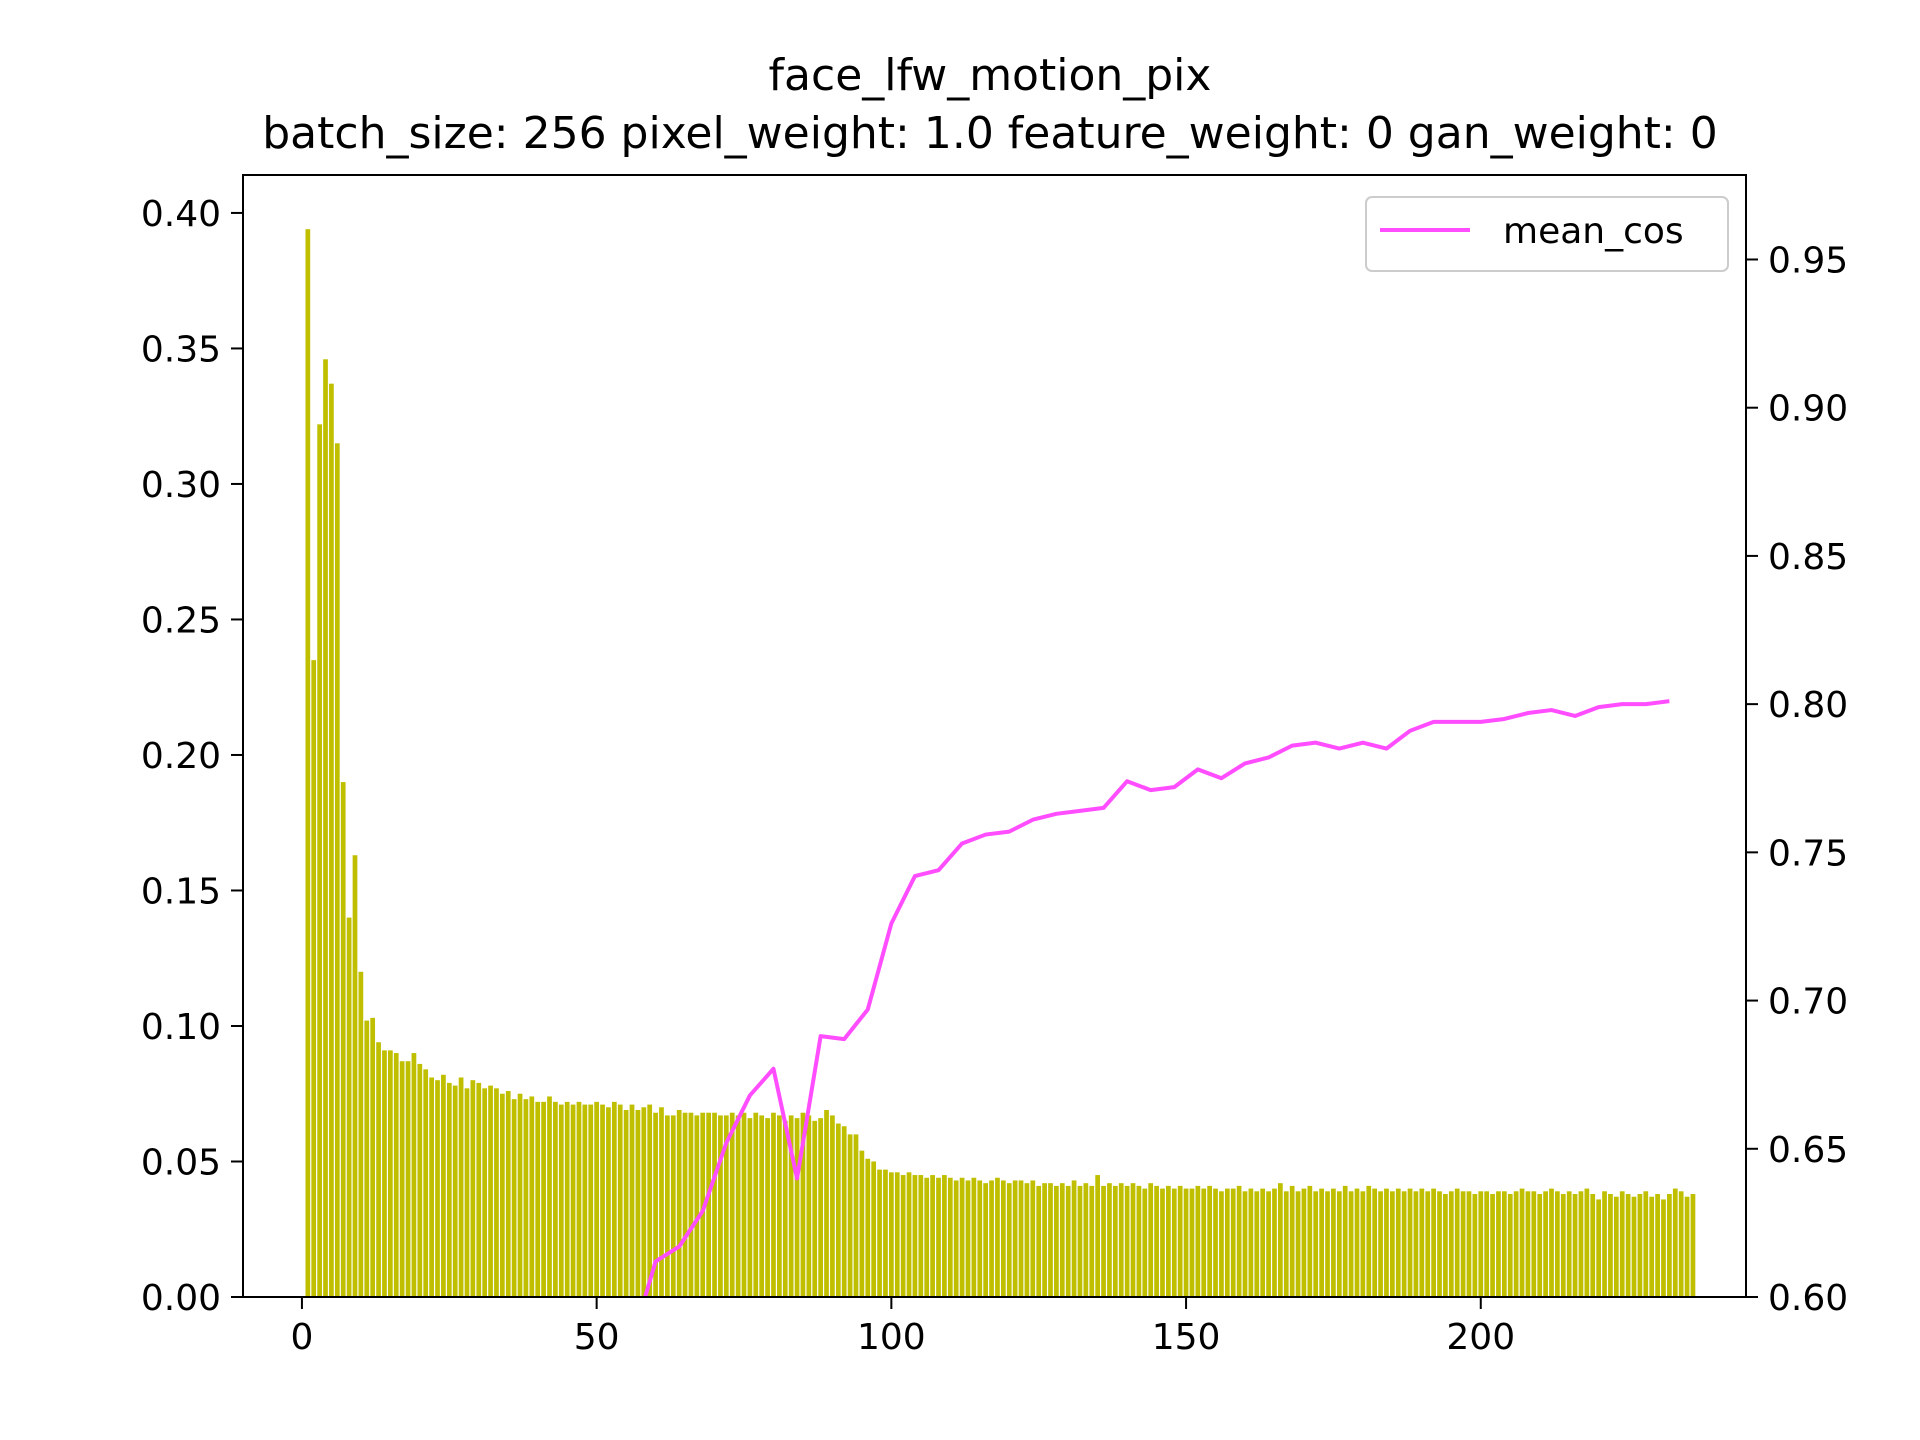 This screenshot has height=1440, width=1920. Describe the element at coordinates (301, 1337) in the screenshot. I see `x-tick-label: 0` at that location.